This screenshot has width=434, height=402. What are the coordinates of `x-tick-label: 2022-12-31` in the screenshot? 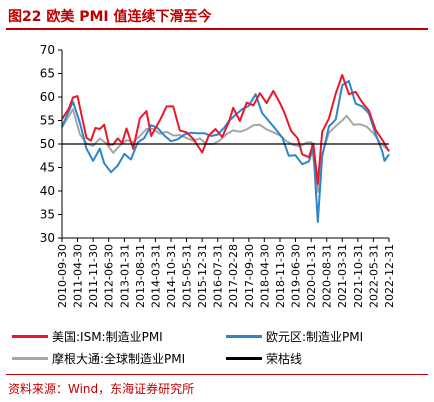 It's located at (389, 276).